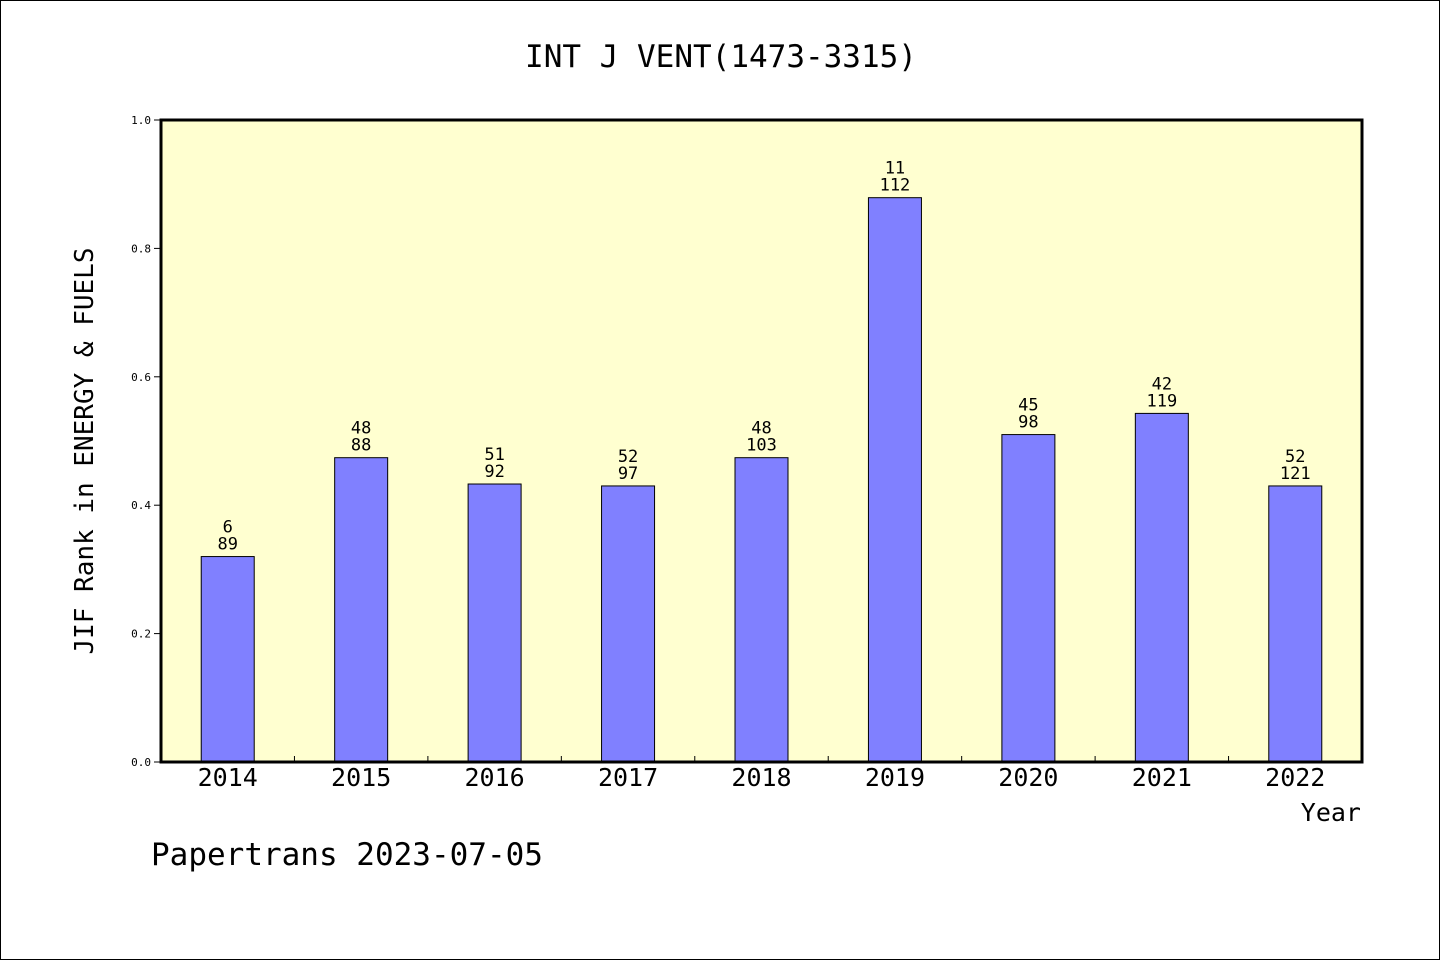  What do you see at coordinates (228, 528) in the screenshot?
I see `rank-label-2014: 6` at bounding box center [228, 528].